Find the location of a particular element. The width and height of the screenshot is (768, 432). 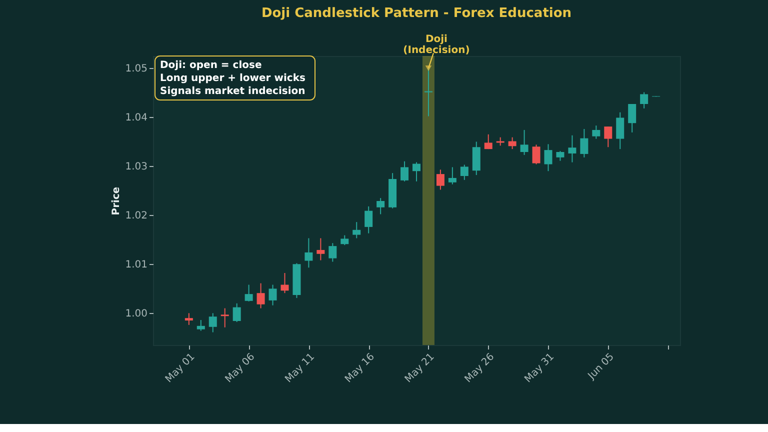

y-tick-label: 1.00 is located at coordinates (136, 314).